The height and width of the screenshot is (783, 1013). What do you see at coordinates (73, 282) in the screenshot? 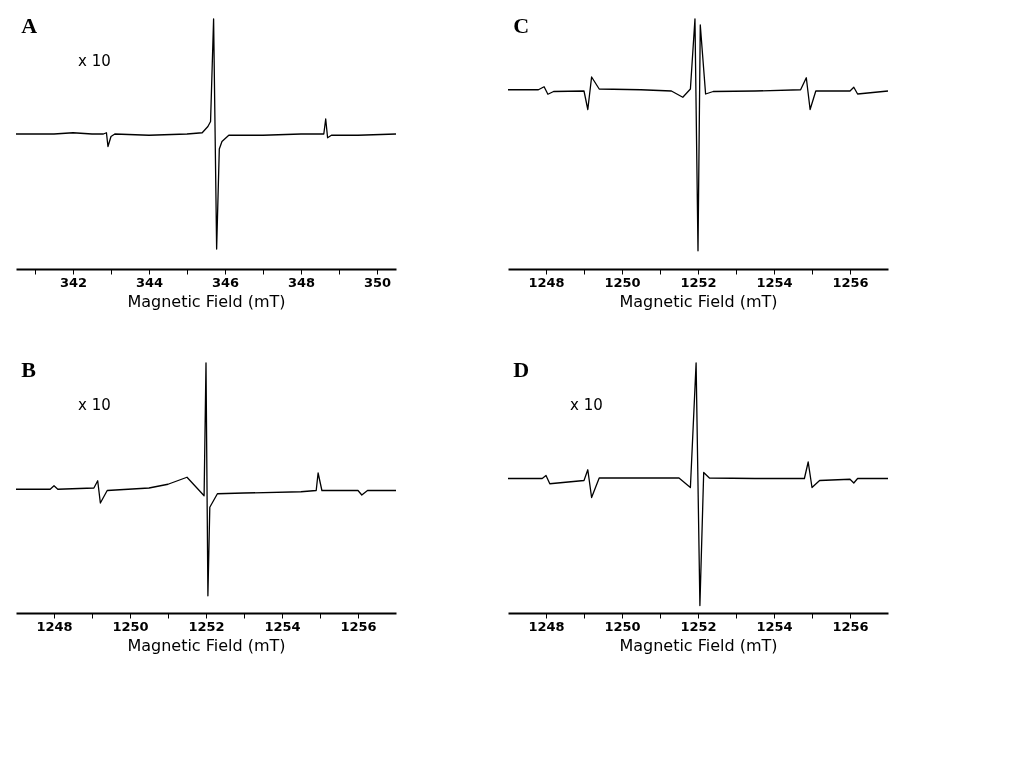
I see `x-tick-label: 342` at bounding box center [73, 282].